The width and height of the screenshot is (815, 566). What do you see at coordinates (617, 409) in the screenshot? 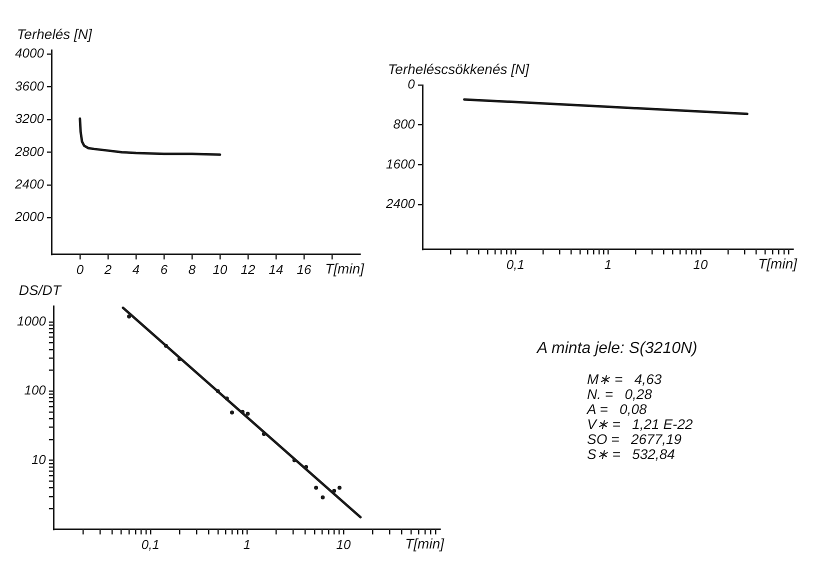
I see `text: A = 0,08` at bounding box center [617, 409].